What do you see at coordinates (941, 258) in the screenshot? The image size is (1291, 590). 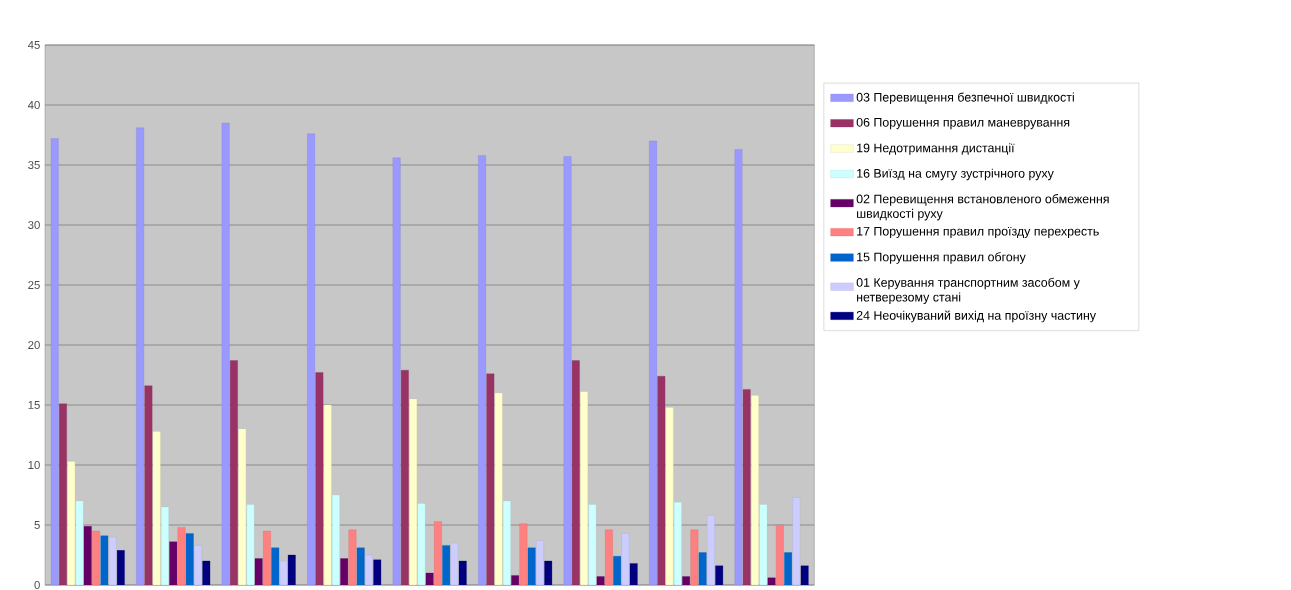 I see `legend-label: 15 Порушення правил обгону` at bounding box center [941, 258].